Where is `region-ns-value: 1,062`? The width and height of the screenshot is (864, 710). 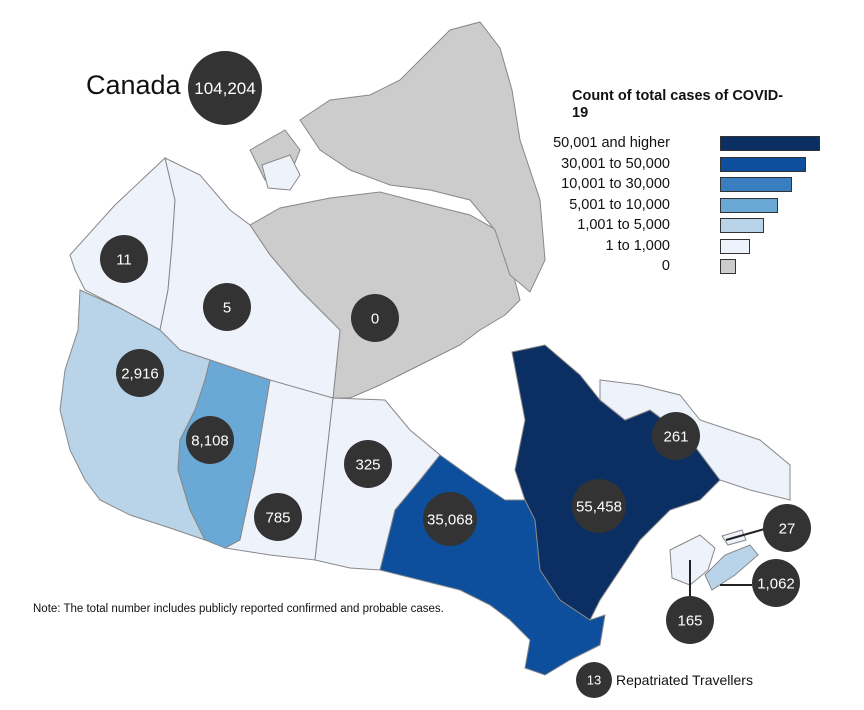
region-ns-value: 1,062 is located at coordinates (776, 583).